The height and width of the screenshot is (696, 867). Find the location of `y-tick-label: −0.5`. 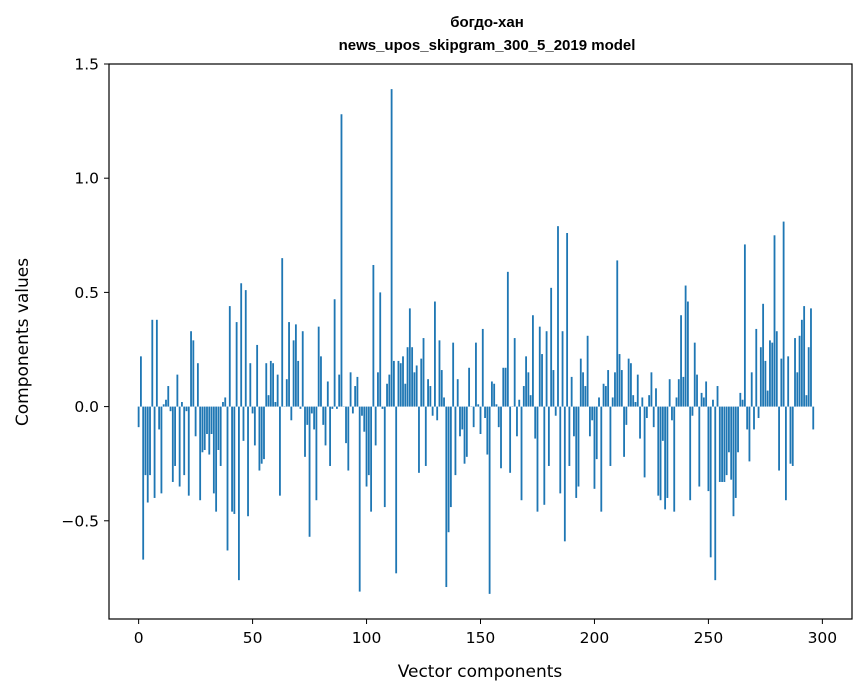

y-tick-label: −0.5 is located at coordinates (80, 521).